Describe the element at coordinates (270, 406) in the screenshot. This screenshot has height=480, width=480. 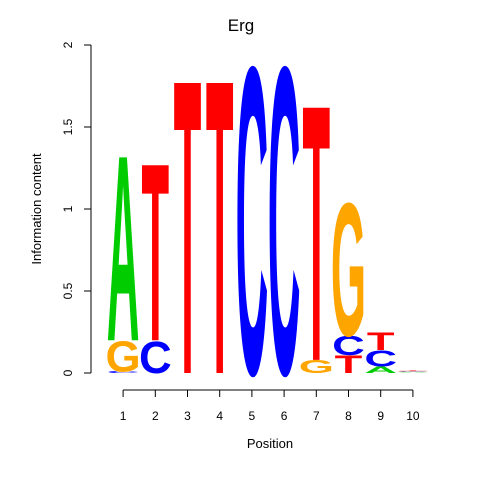
I see `x-axis: 1 2 3 4 5 6 7 8 9 10` at that location.